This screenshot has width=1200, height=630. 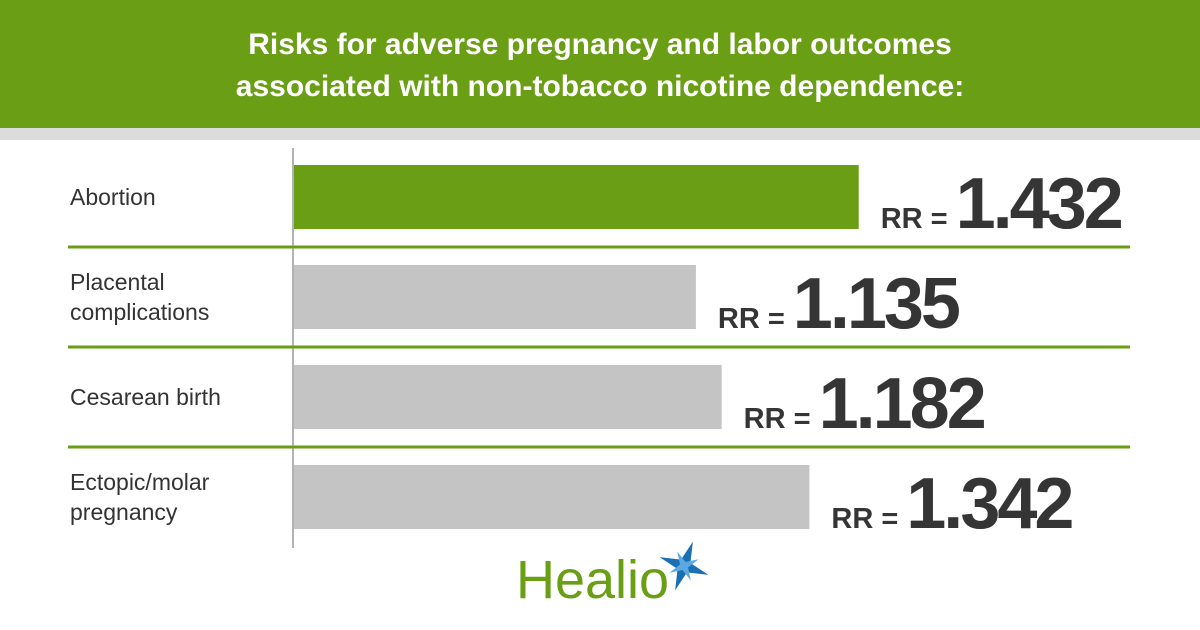 What do you see at coordinates (989, 504) in the screenshot?
I see `value-number: 1.342` at bounding box center [989, 504].